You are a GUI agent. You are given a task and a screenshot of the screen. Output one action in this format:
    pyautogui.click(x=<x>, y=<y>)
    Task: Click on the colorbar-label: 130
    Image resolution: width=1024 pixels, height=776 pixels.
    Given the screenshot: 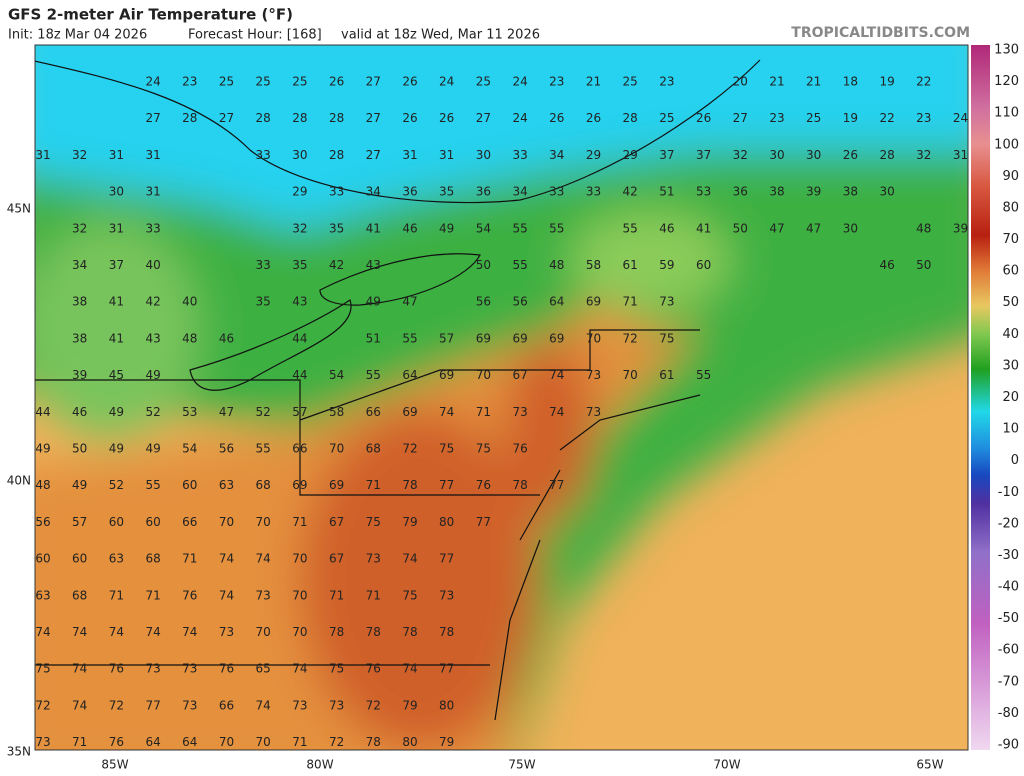 What is the action you would take?
    pyautogui.click(x=1006, y=50)
    